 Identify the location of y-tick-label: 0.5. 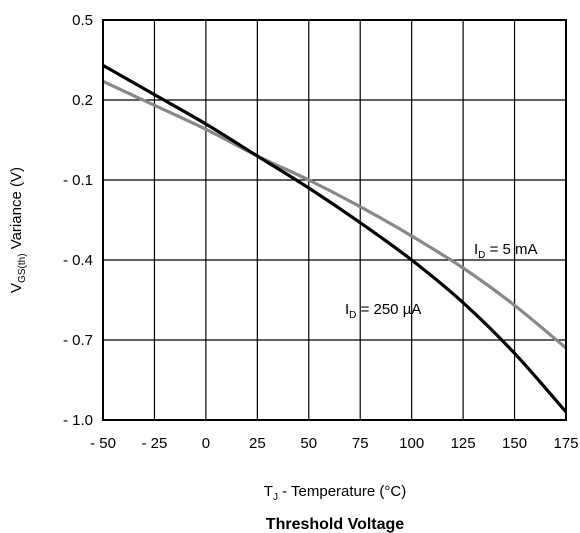
(82, 20).